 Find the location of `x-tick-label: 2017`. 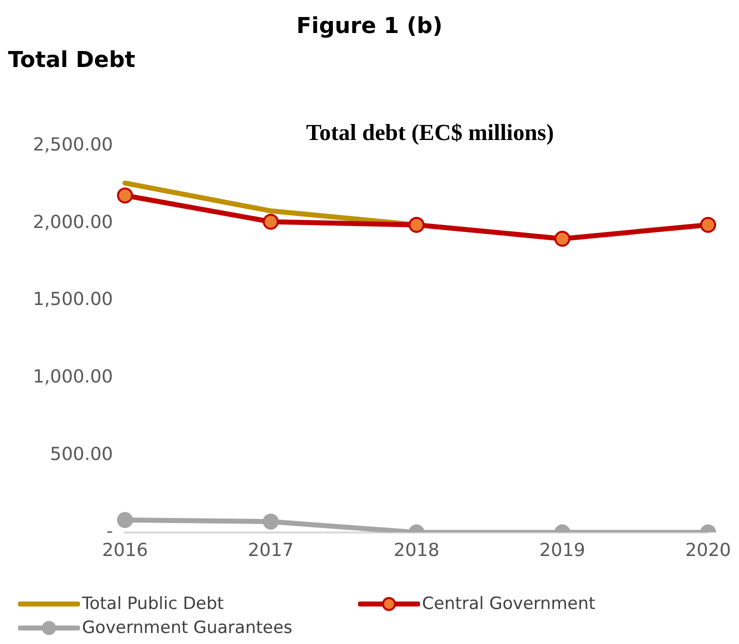

x-tick-label: 2017 is located at coordinates (271, 550).